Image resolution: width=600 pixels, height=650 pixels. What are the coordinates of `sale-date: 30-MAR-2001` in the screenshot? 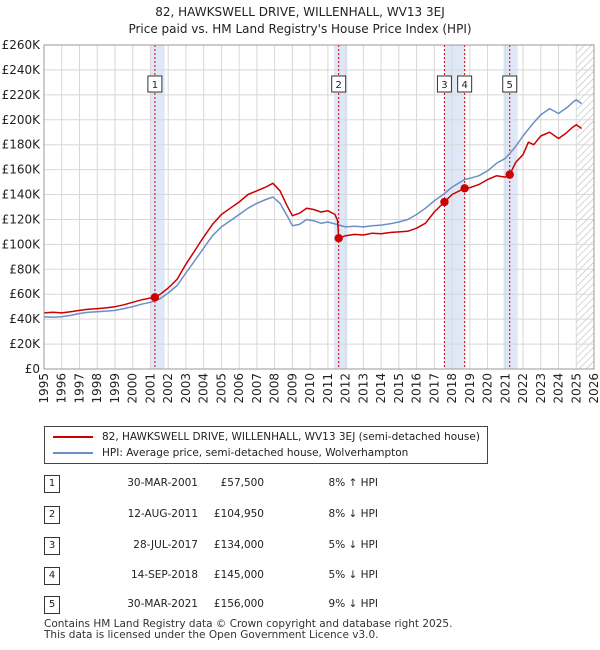 It's located at (162, 483).